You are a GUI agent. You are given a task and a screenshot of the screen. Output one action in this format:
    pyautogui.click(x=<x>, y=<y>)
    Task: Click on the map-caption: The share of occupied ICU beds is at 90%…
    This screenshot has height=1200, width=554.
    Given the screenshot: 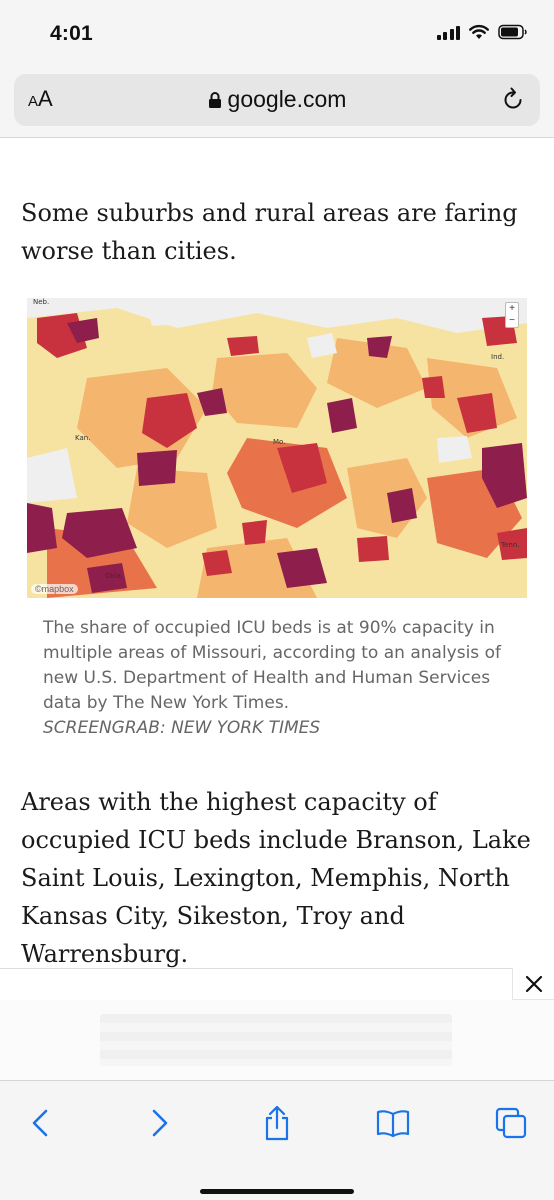 What is the action you would take?
    pyautogui.click(x=283, y=678)
    